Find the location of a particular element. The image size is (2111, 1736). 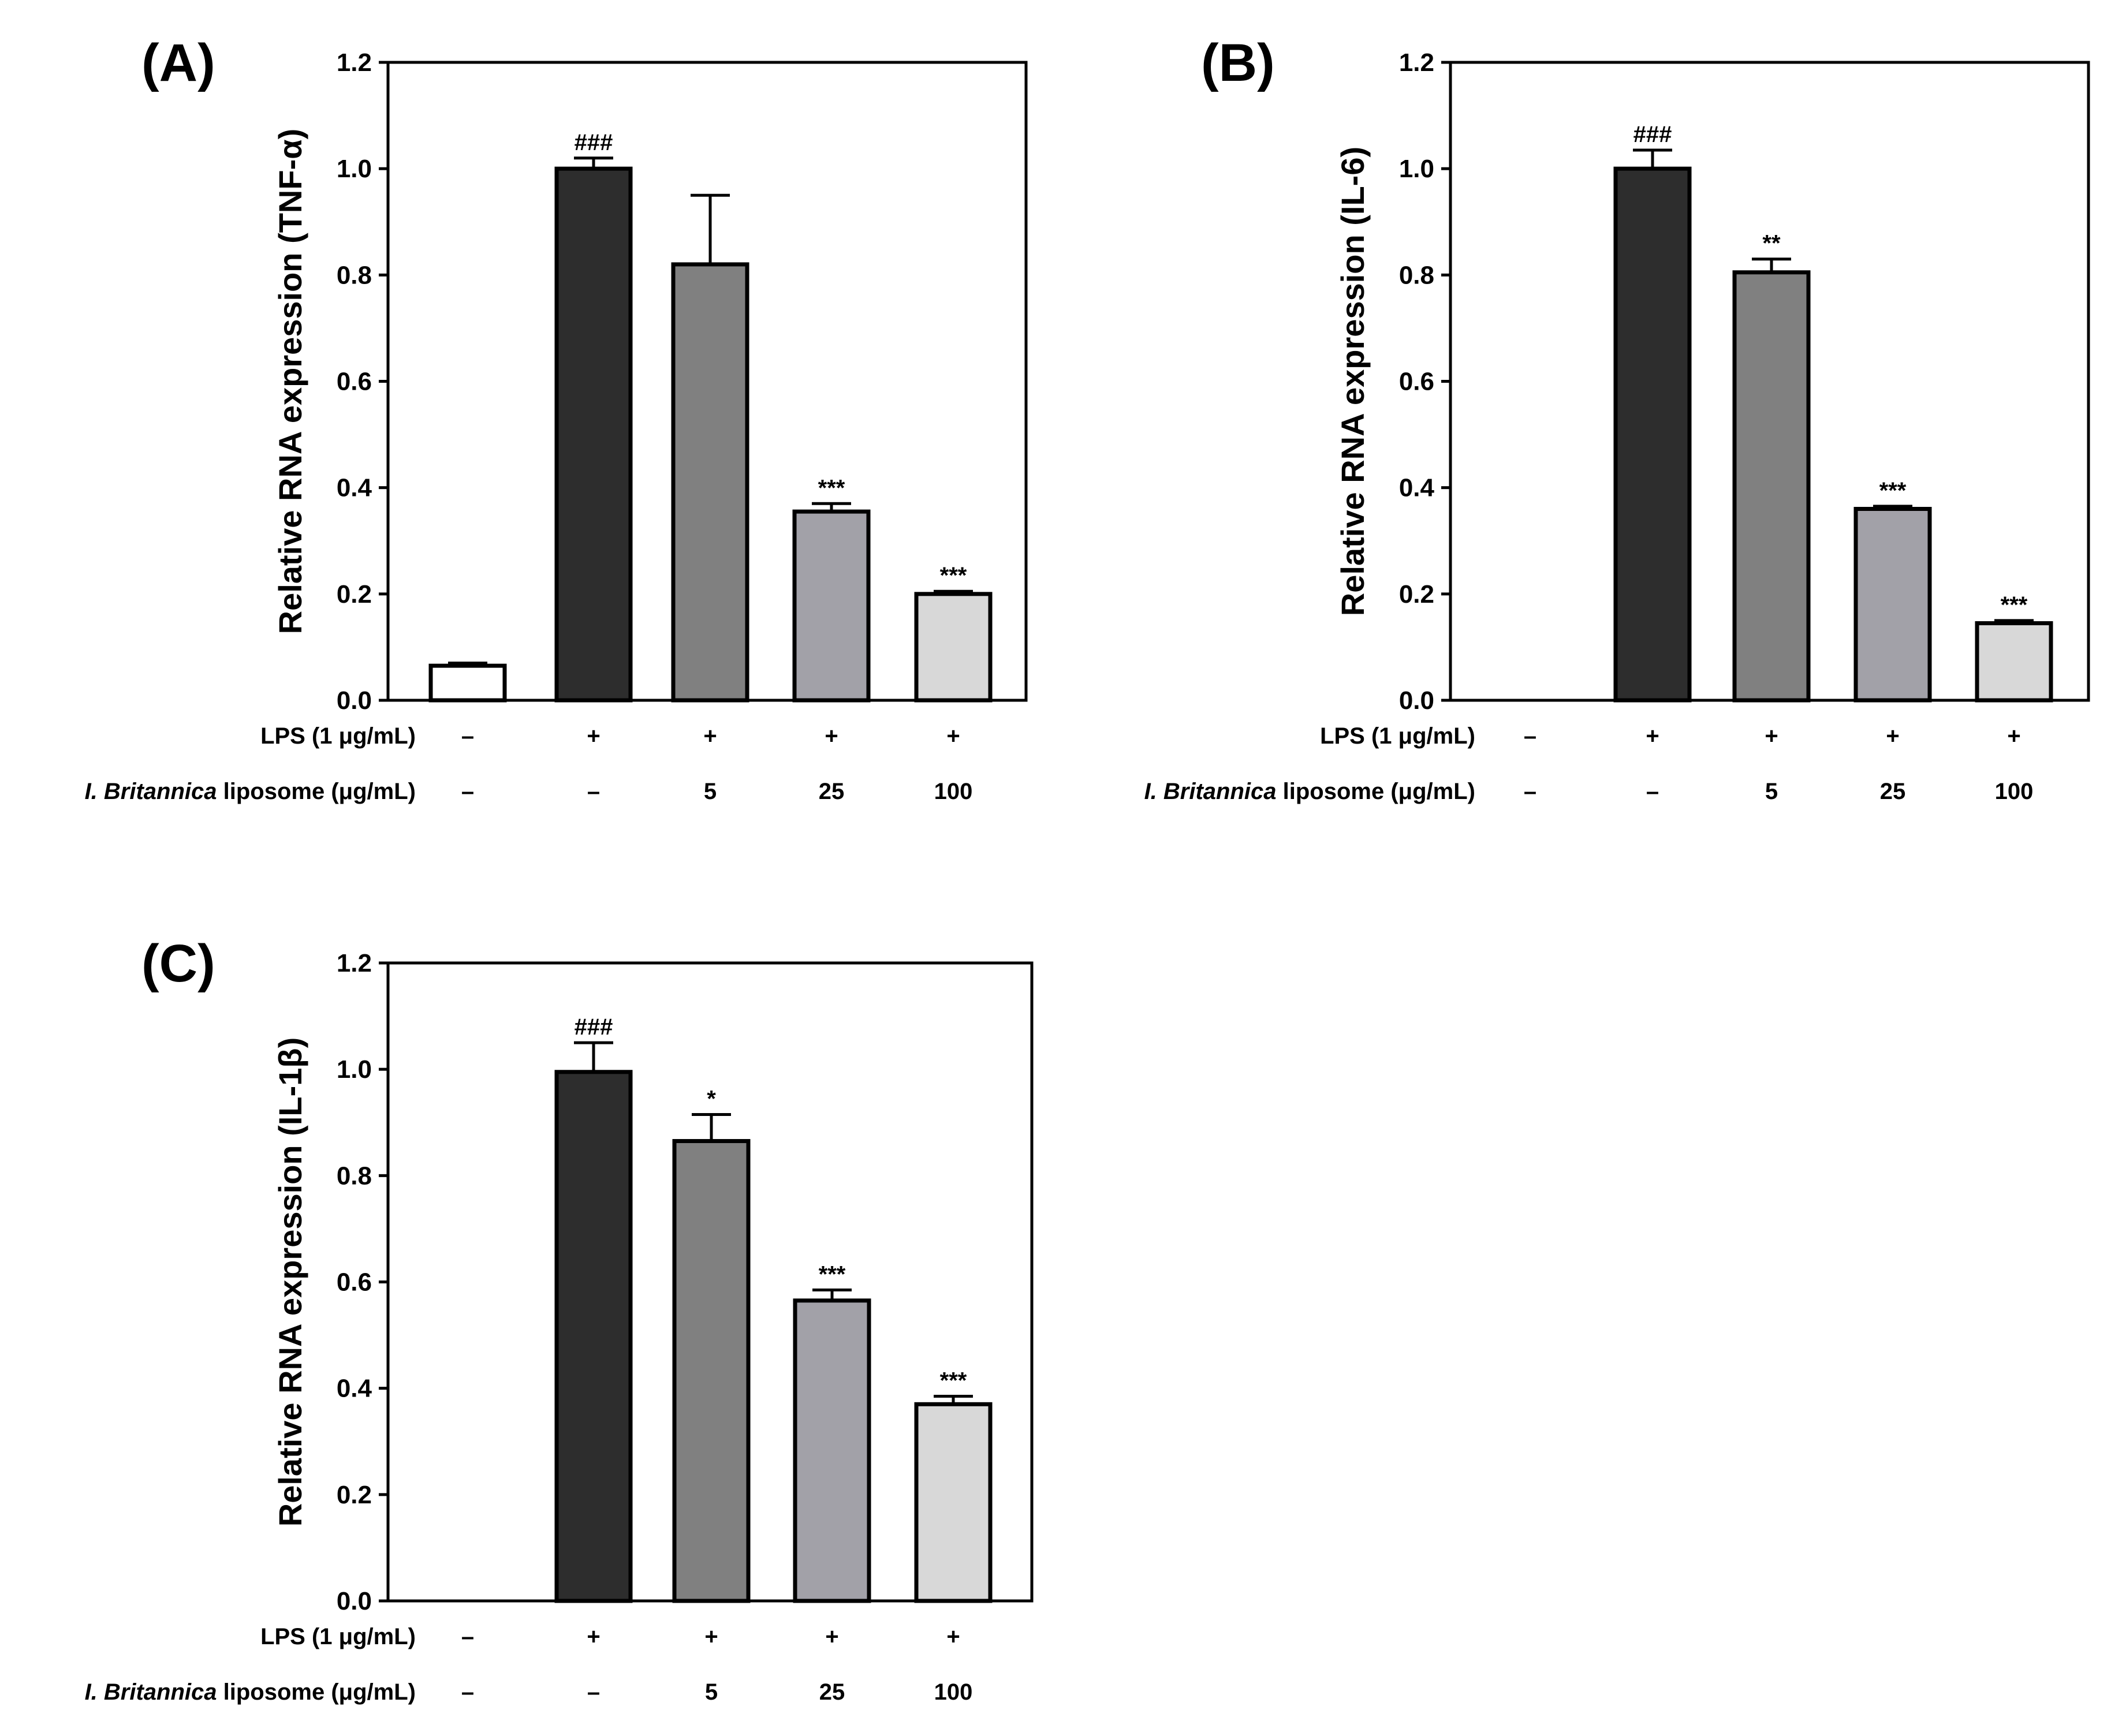

panel-label: (B) is located at coordinates (1238, 62).